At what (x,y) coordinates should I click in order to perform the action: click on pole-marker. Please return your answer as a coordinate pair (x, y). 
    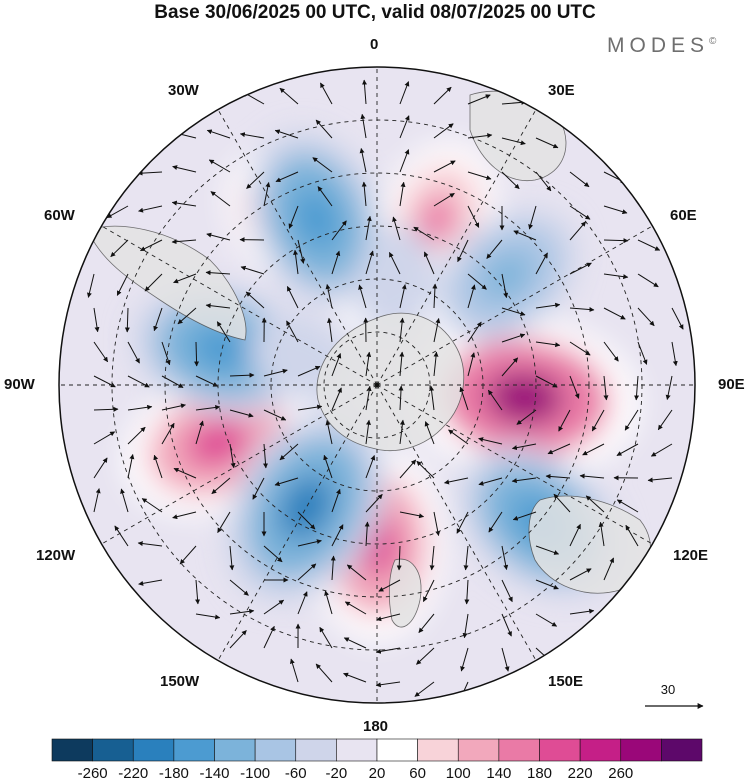
    Looking at the image, I should click on (377, 385).